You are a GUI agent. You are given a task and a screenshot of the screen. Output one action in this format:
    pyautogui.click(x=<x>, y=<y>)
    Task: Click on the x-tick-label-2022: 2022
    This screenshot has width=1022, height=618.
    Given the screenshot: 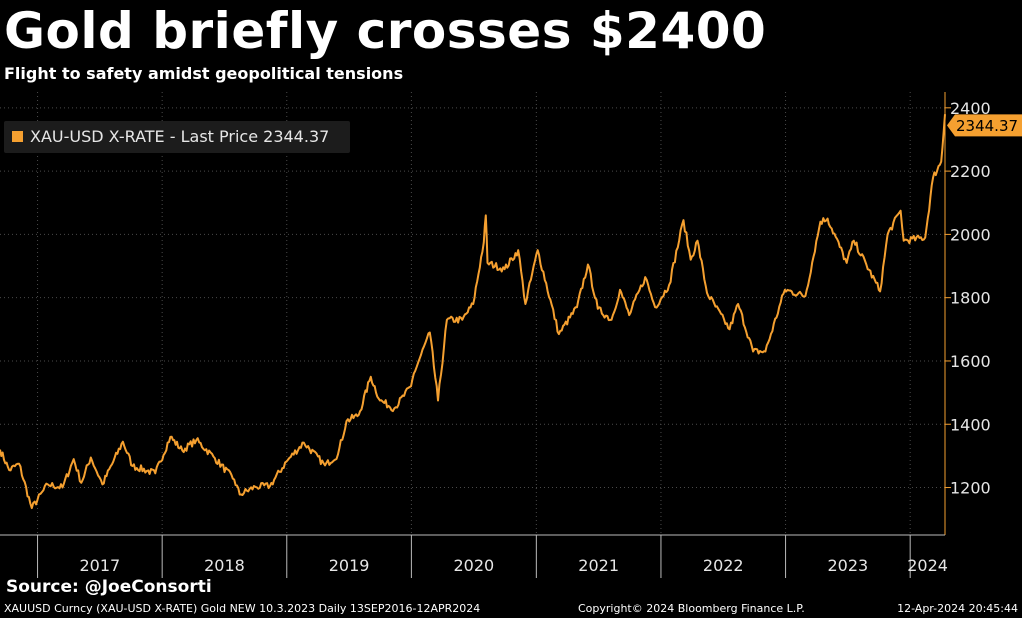 What is the action you would take?
    pyautogui.click(x=723, y=565)
    